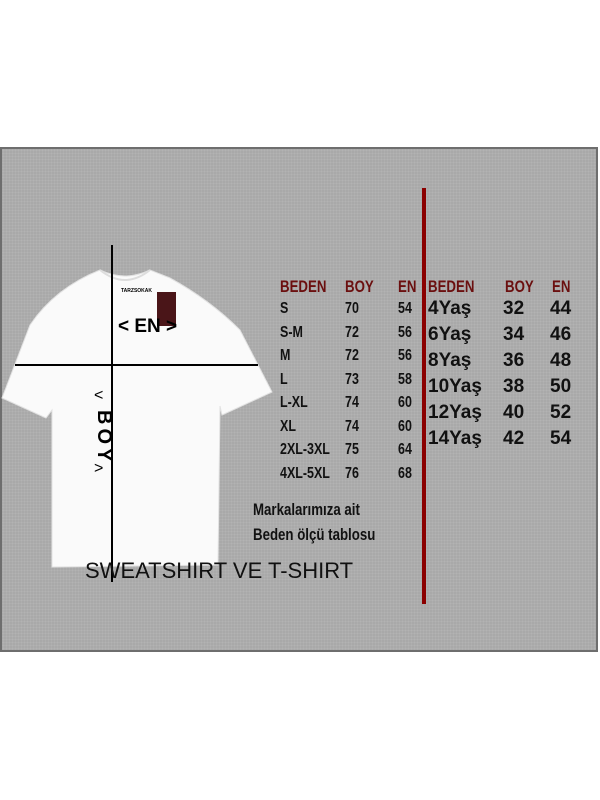  Describe the element at coordinates (284, 379) in the screenshot. I see `adult-cell: L` at that location.